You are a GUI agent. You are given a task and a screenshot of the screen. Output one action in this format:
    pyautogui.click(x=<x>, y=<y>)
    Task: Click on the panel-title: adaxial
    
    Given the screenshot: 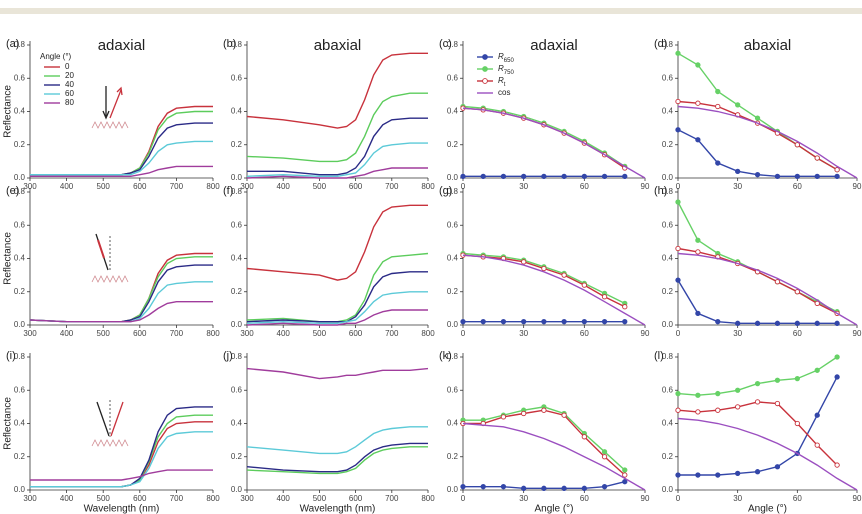 What is the action you would take?
    pyautogui.click(x=554, y=45)
    